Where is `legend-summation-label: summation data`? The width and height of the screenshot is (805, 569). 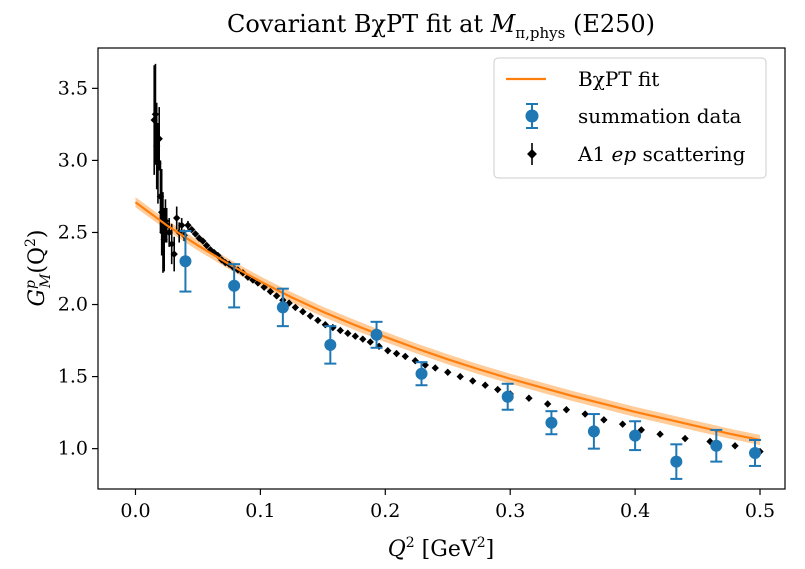
legend-summation-label: summation data is located at coordinates (659, 116).